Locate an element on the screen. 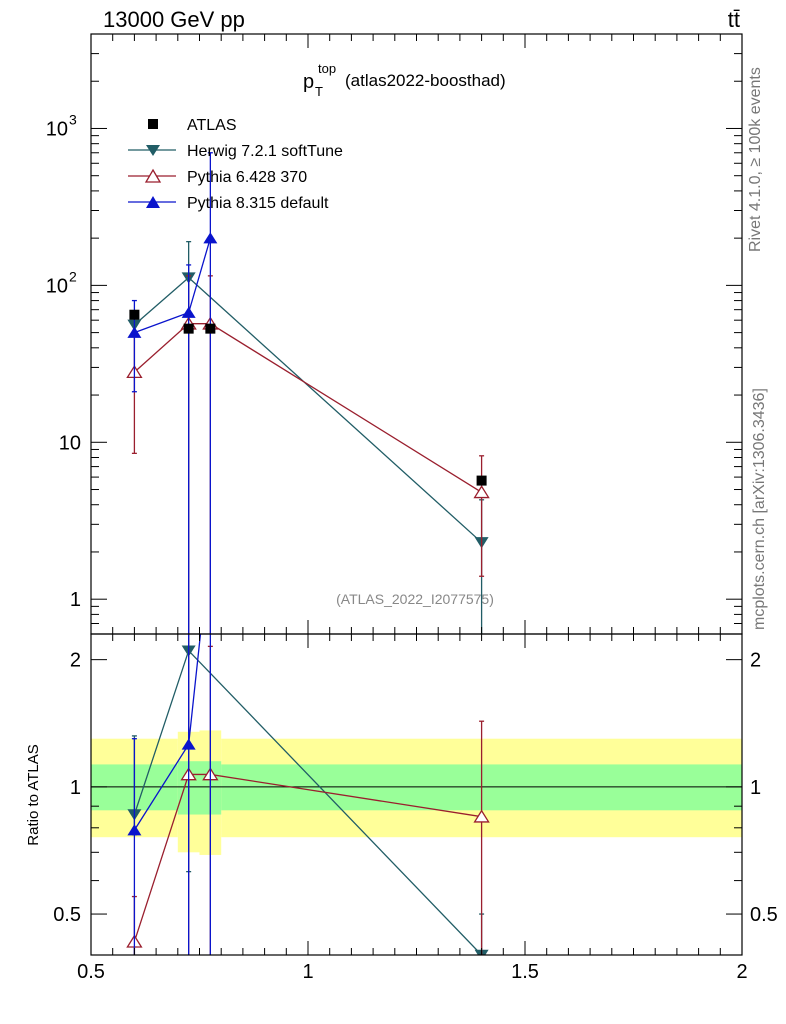 The width and height of the screenshot is (786, 1024). y-tick-label-main-1: 10 is located at coordinates (70, 443).